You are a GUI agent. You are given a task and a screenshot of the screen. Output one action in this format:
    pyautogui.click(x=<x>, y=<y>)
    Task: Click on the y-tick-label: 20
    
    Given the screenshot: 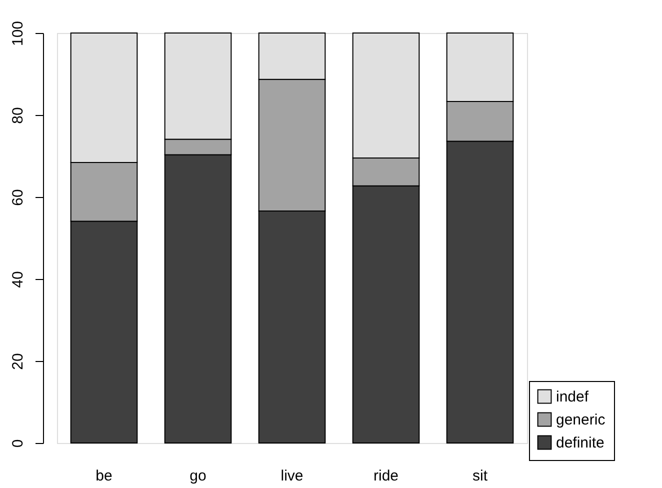 What is the action you would take?
    pyautogui.click(x=18, y=361)
    